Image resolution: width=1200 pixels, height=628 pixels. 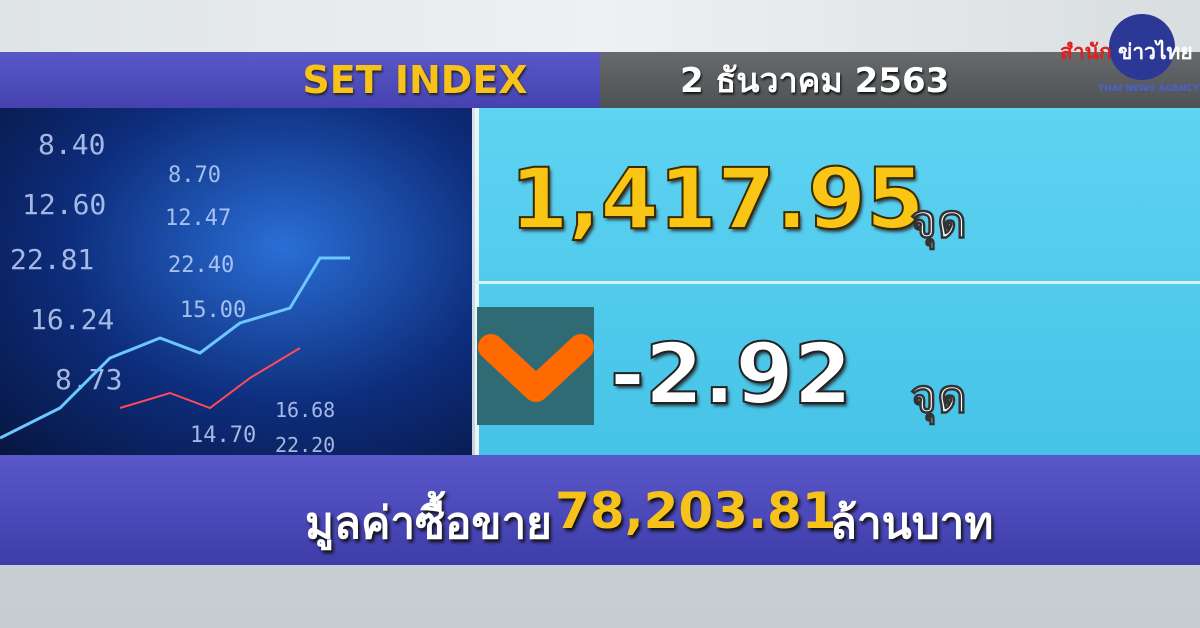 What do you see at coordinates (600, 26) in the screenshot?
I see `top-background` at bounding box center [600, 26].